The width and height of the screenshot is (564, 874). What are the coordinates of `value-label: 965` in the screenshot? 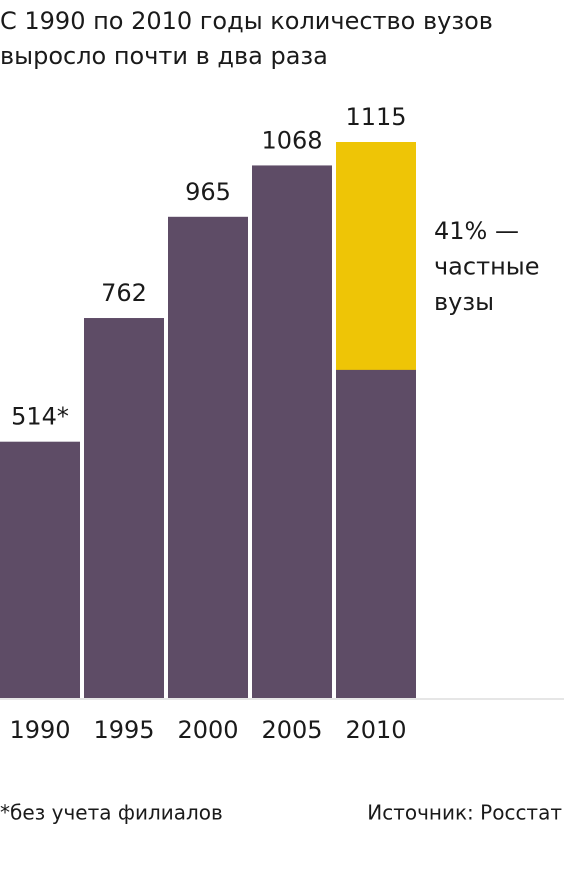 It's located at (208, 192).